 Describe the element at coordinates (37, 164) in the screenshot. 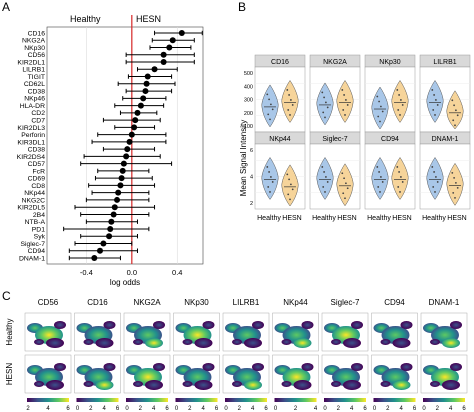

I see `forest-row-label: CD57` at that location.